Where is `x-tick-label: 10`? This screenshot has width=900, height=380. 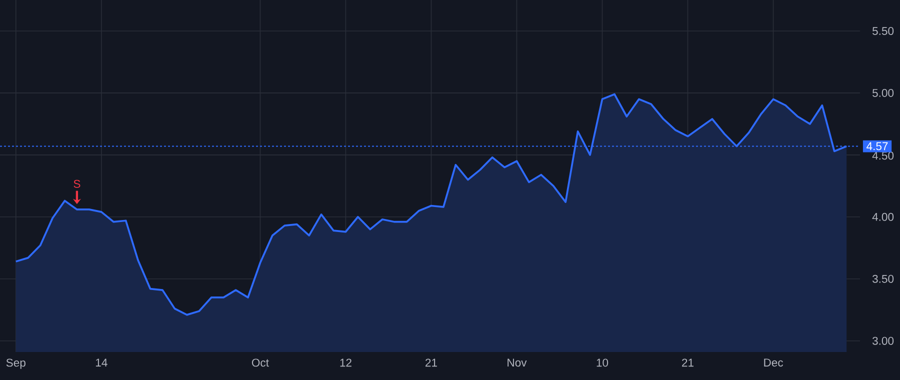 x-tick-label: 10 is located at coordinates (602, 362).